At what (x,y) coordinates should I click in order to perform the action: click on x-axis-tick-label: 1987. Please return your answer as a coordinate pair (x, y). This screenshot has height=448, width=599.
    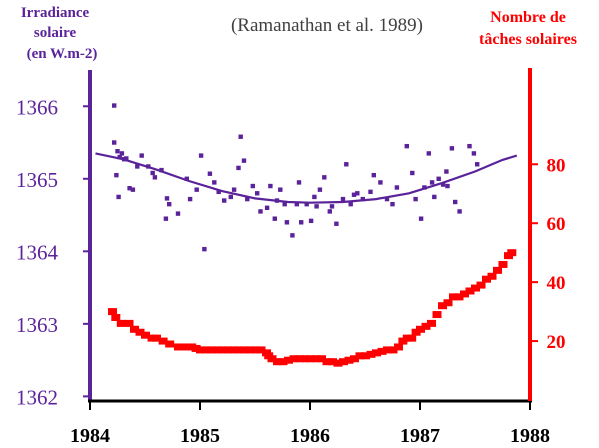
    Looking at the image, I should click on (420, 436).